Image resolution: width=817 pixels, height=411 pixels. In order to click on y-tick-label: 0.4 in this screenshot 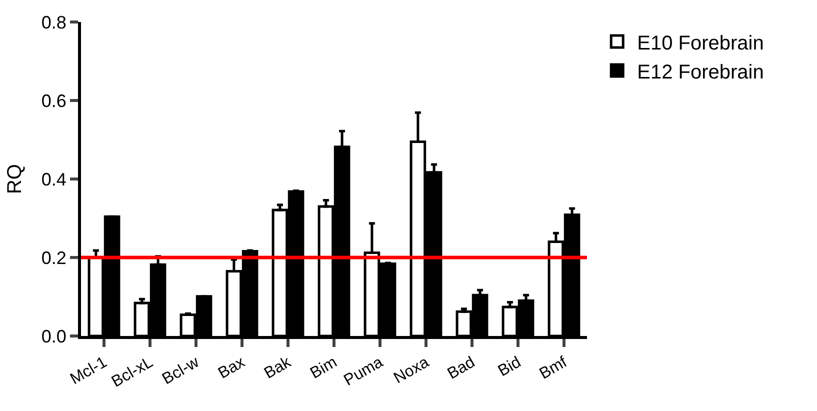, I will do `click(53, 179)`.